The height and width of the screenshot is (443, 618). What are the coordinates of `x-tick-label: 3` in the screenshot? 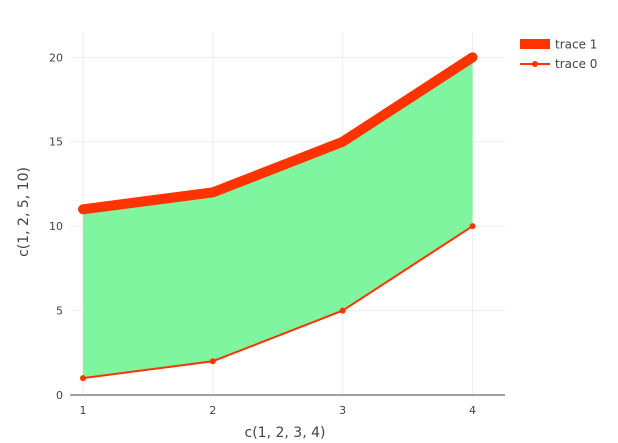 It's located at (342, 410).